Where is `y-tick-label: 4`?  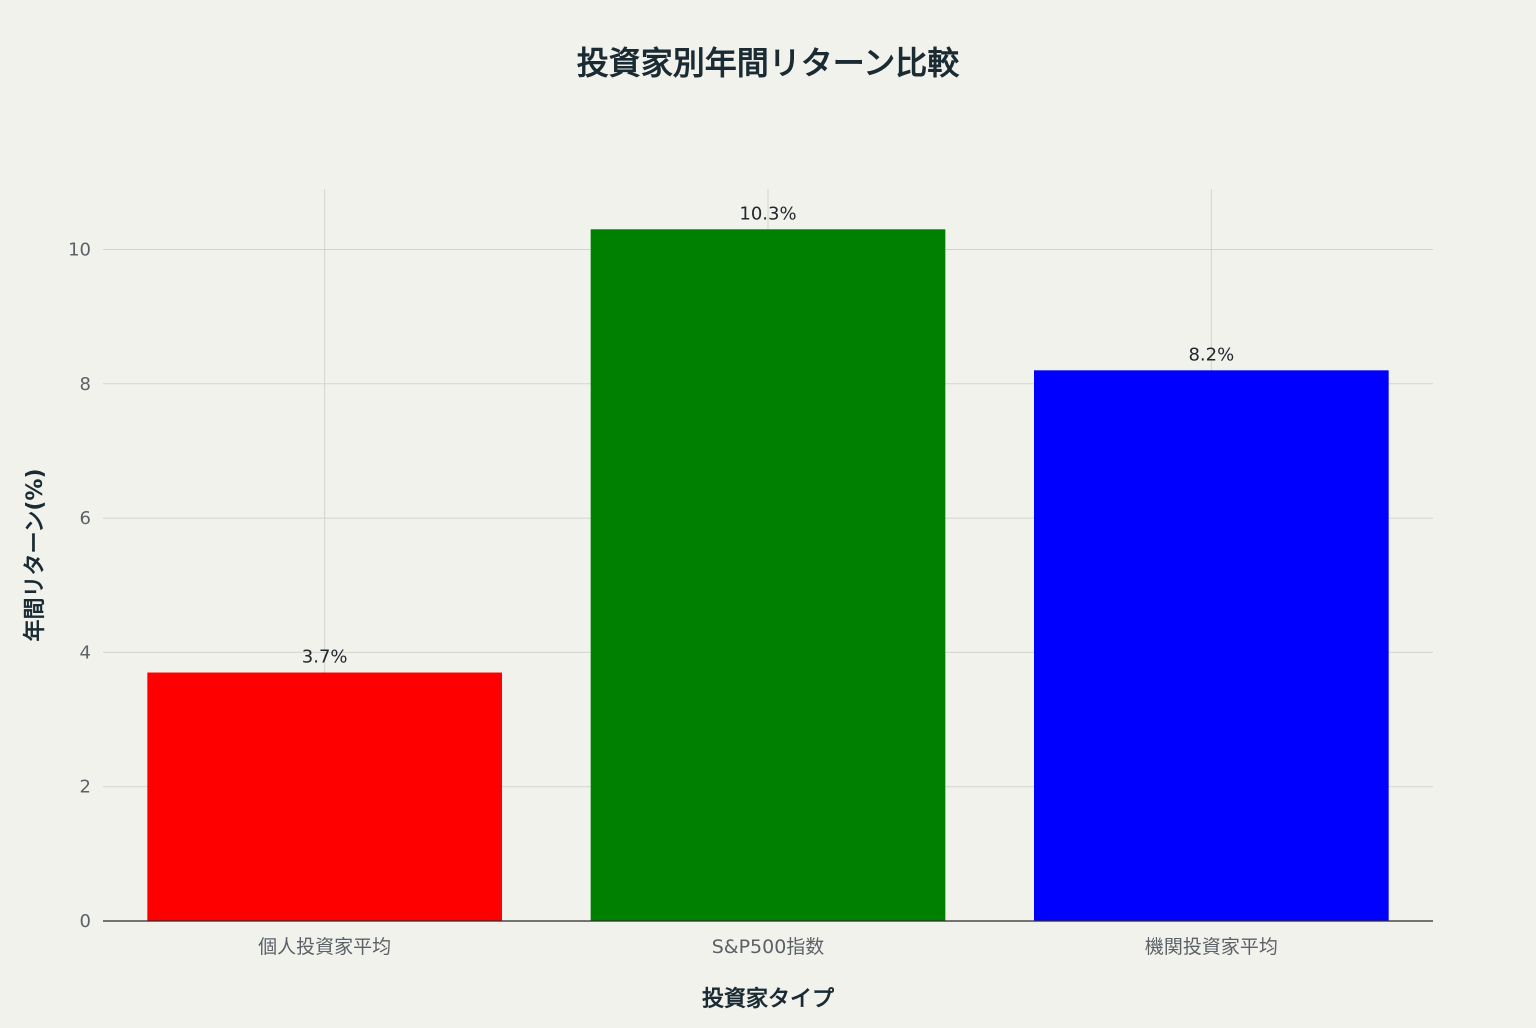
y-tick-label: 4 is located at coordinates (85, 652).